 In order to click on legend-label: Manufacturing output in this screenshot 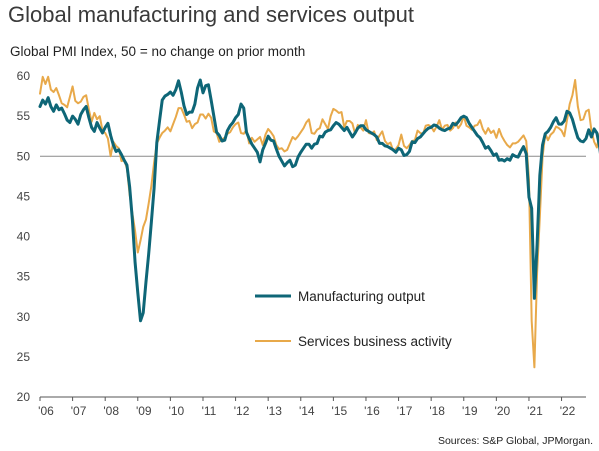, I will do `click(361, 296)`.